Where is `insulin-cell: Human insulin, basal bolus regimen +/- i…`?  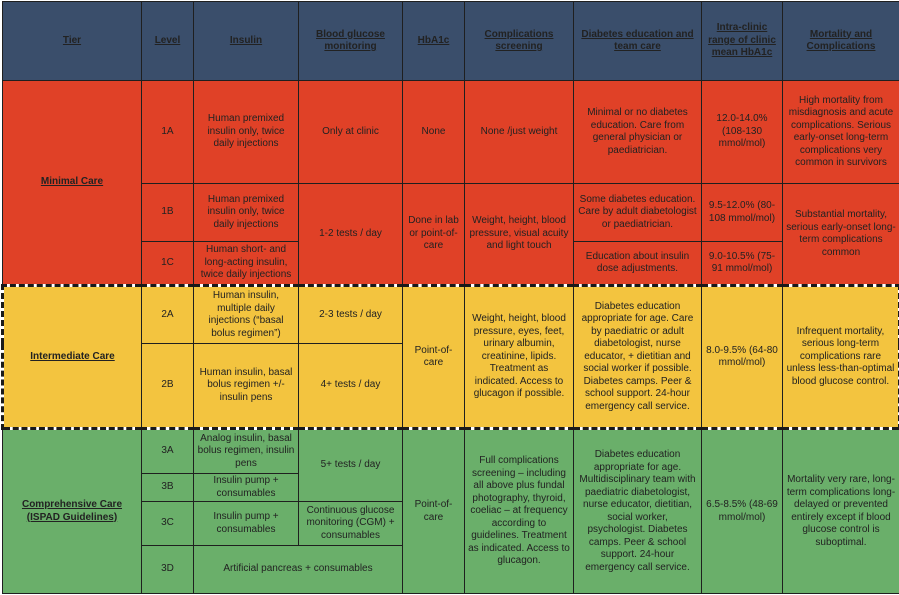 insulin-cell: Human insulin, basal bolus regimen +/- i… is located at coordinates (246, 386).